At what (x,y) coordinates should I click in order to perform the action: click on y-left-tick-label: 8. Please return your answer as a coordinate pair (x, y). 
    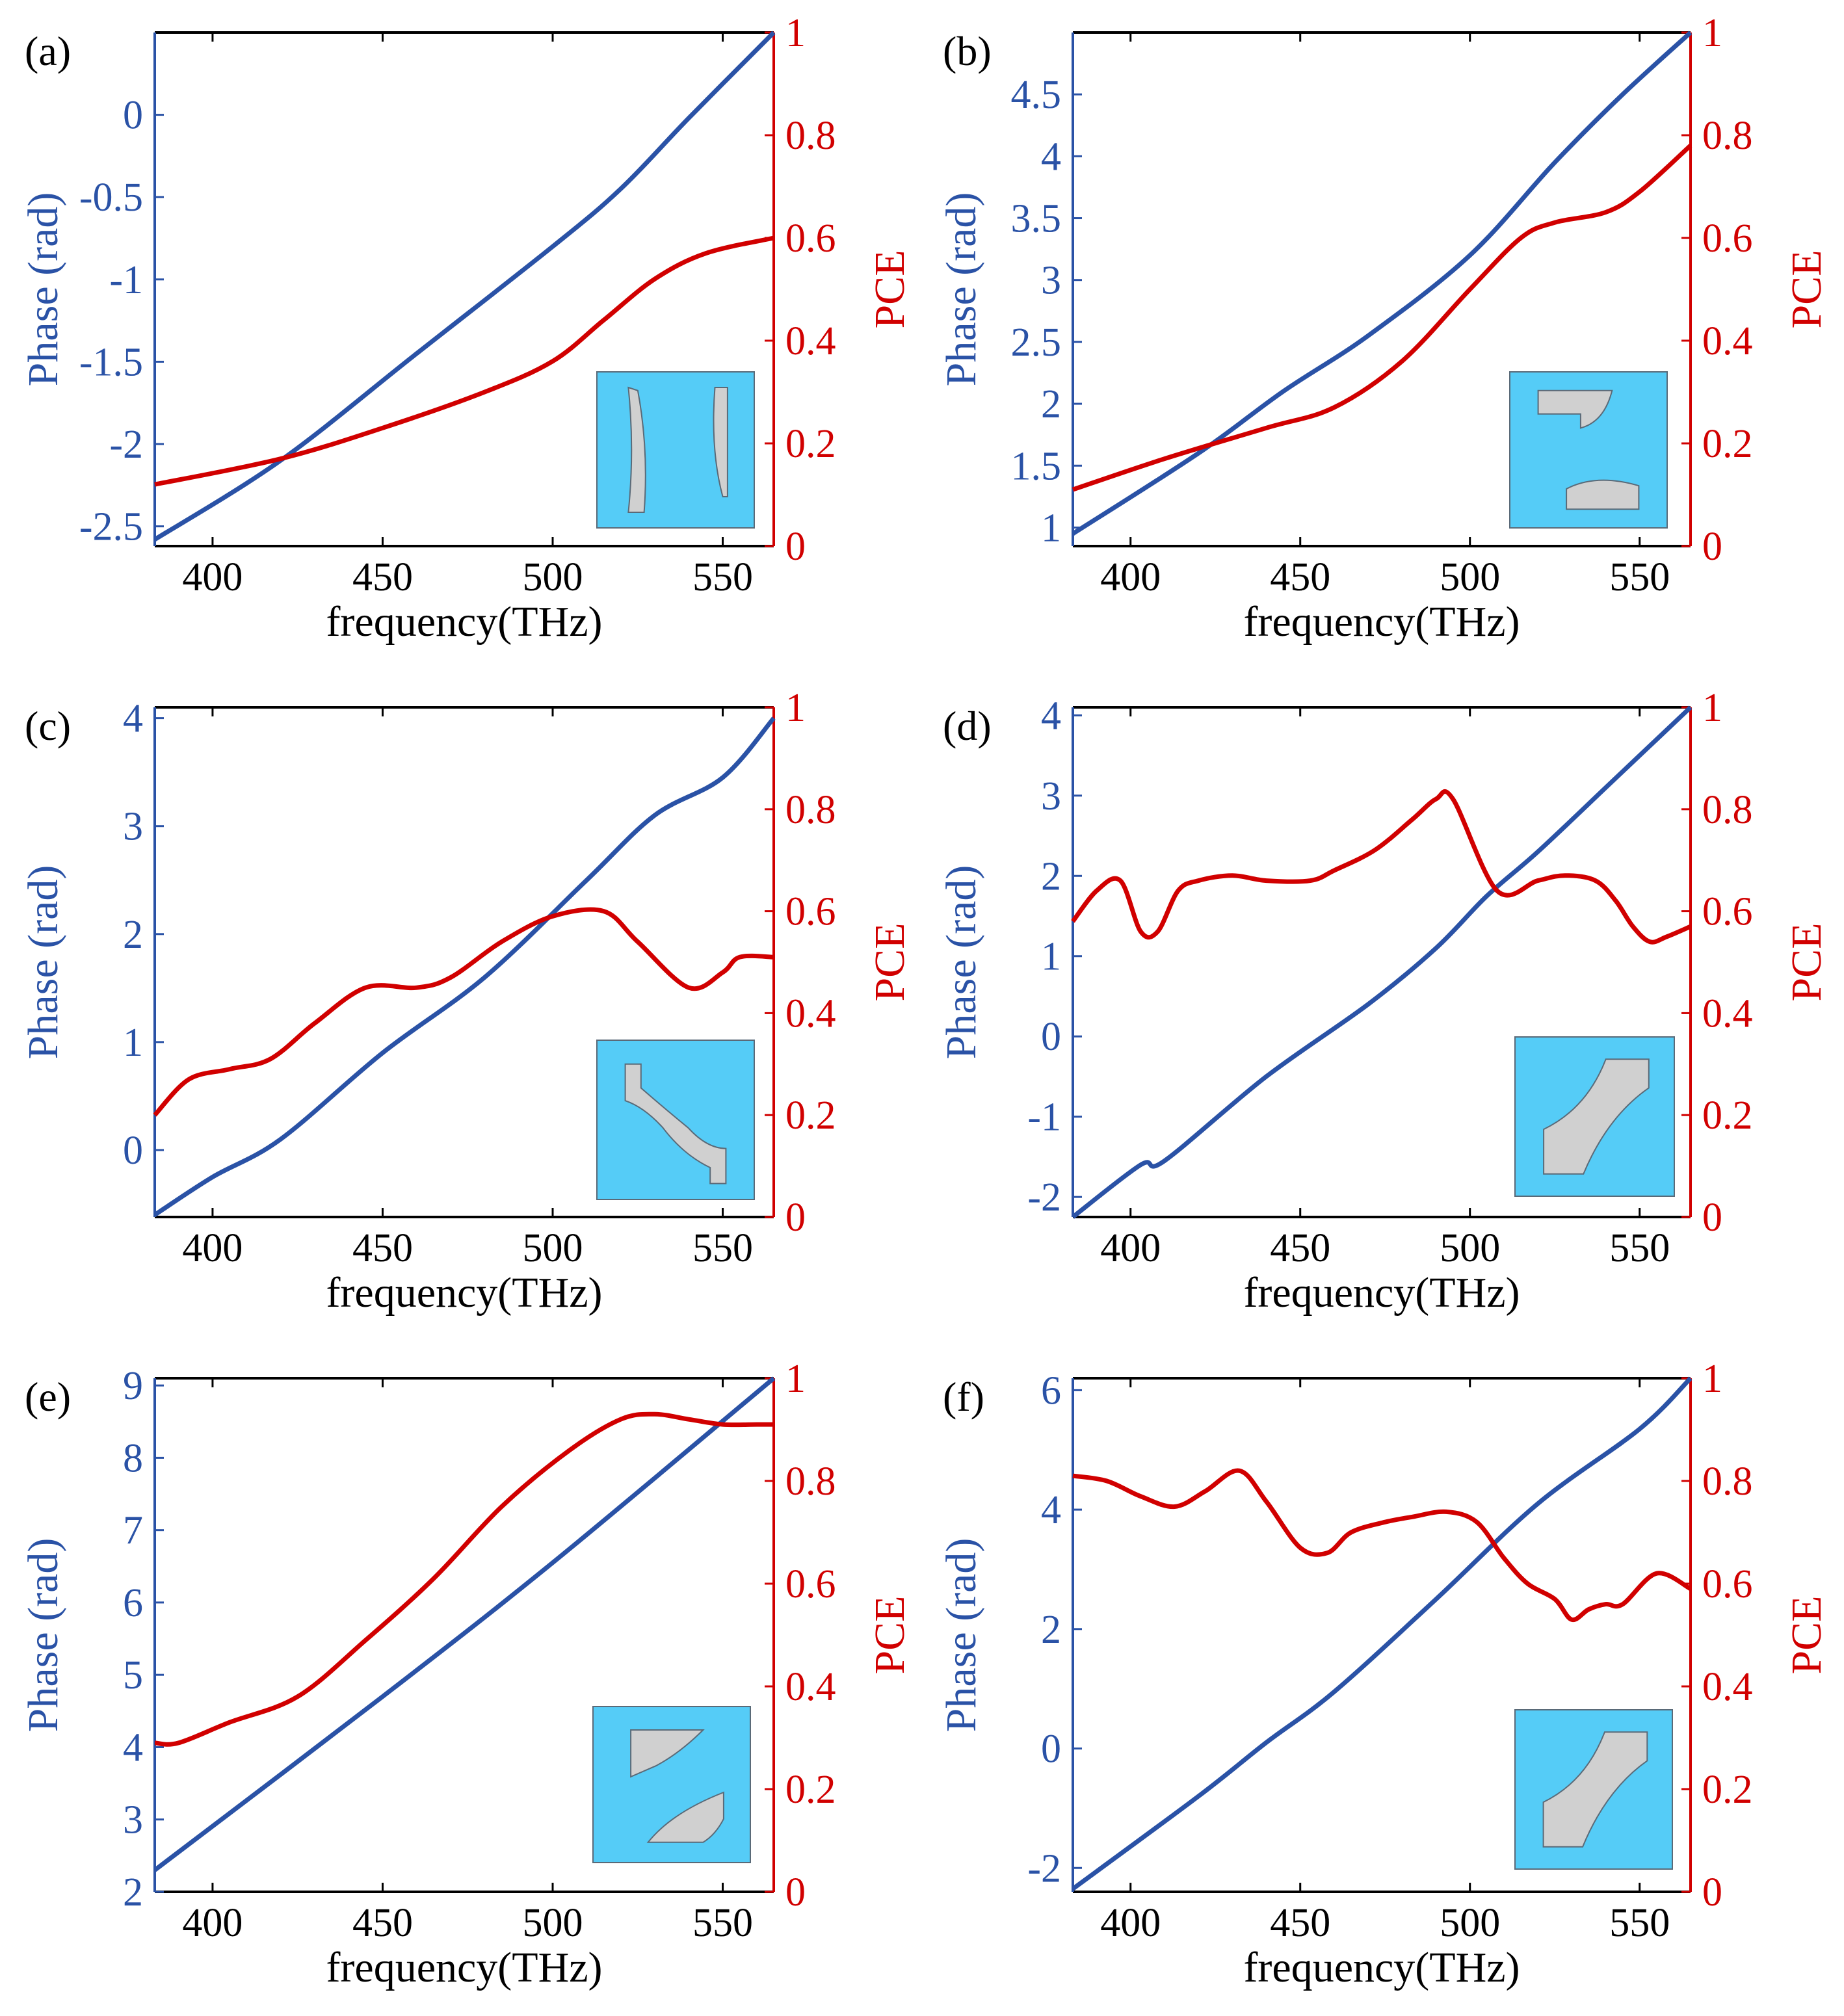
    Looking at the image, I should click on (133, 1458).